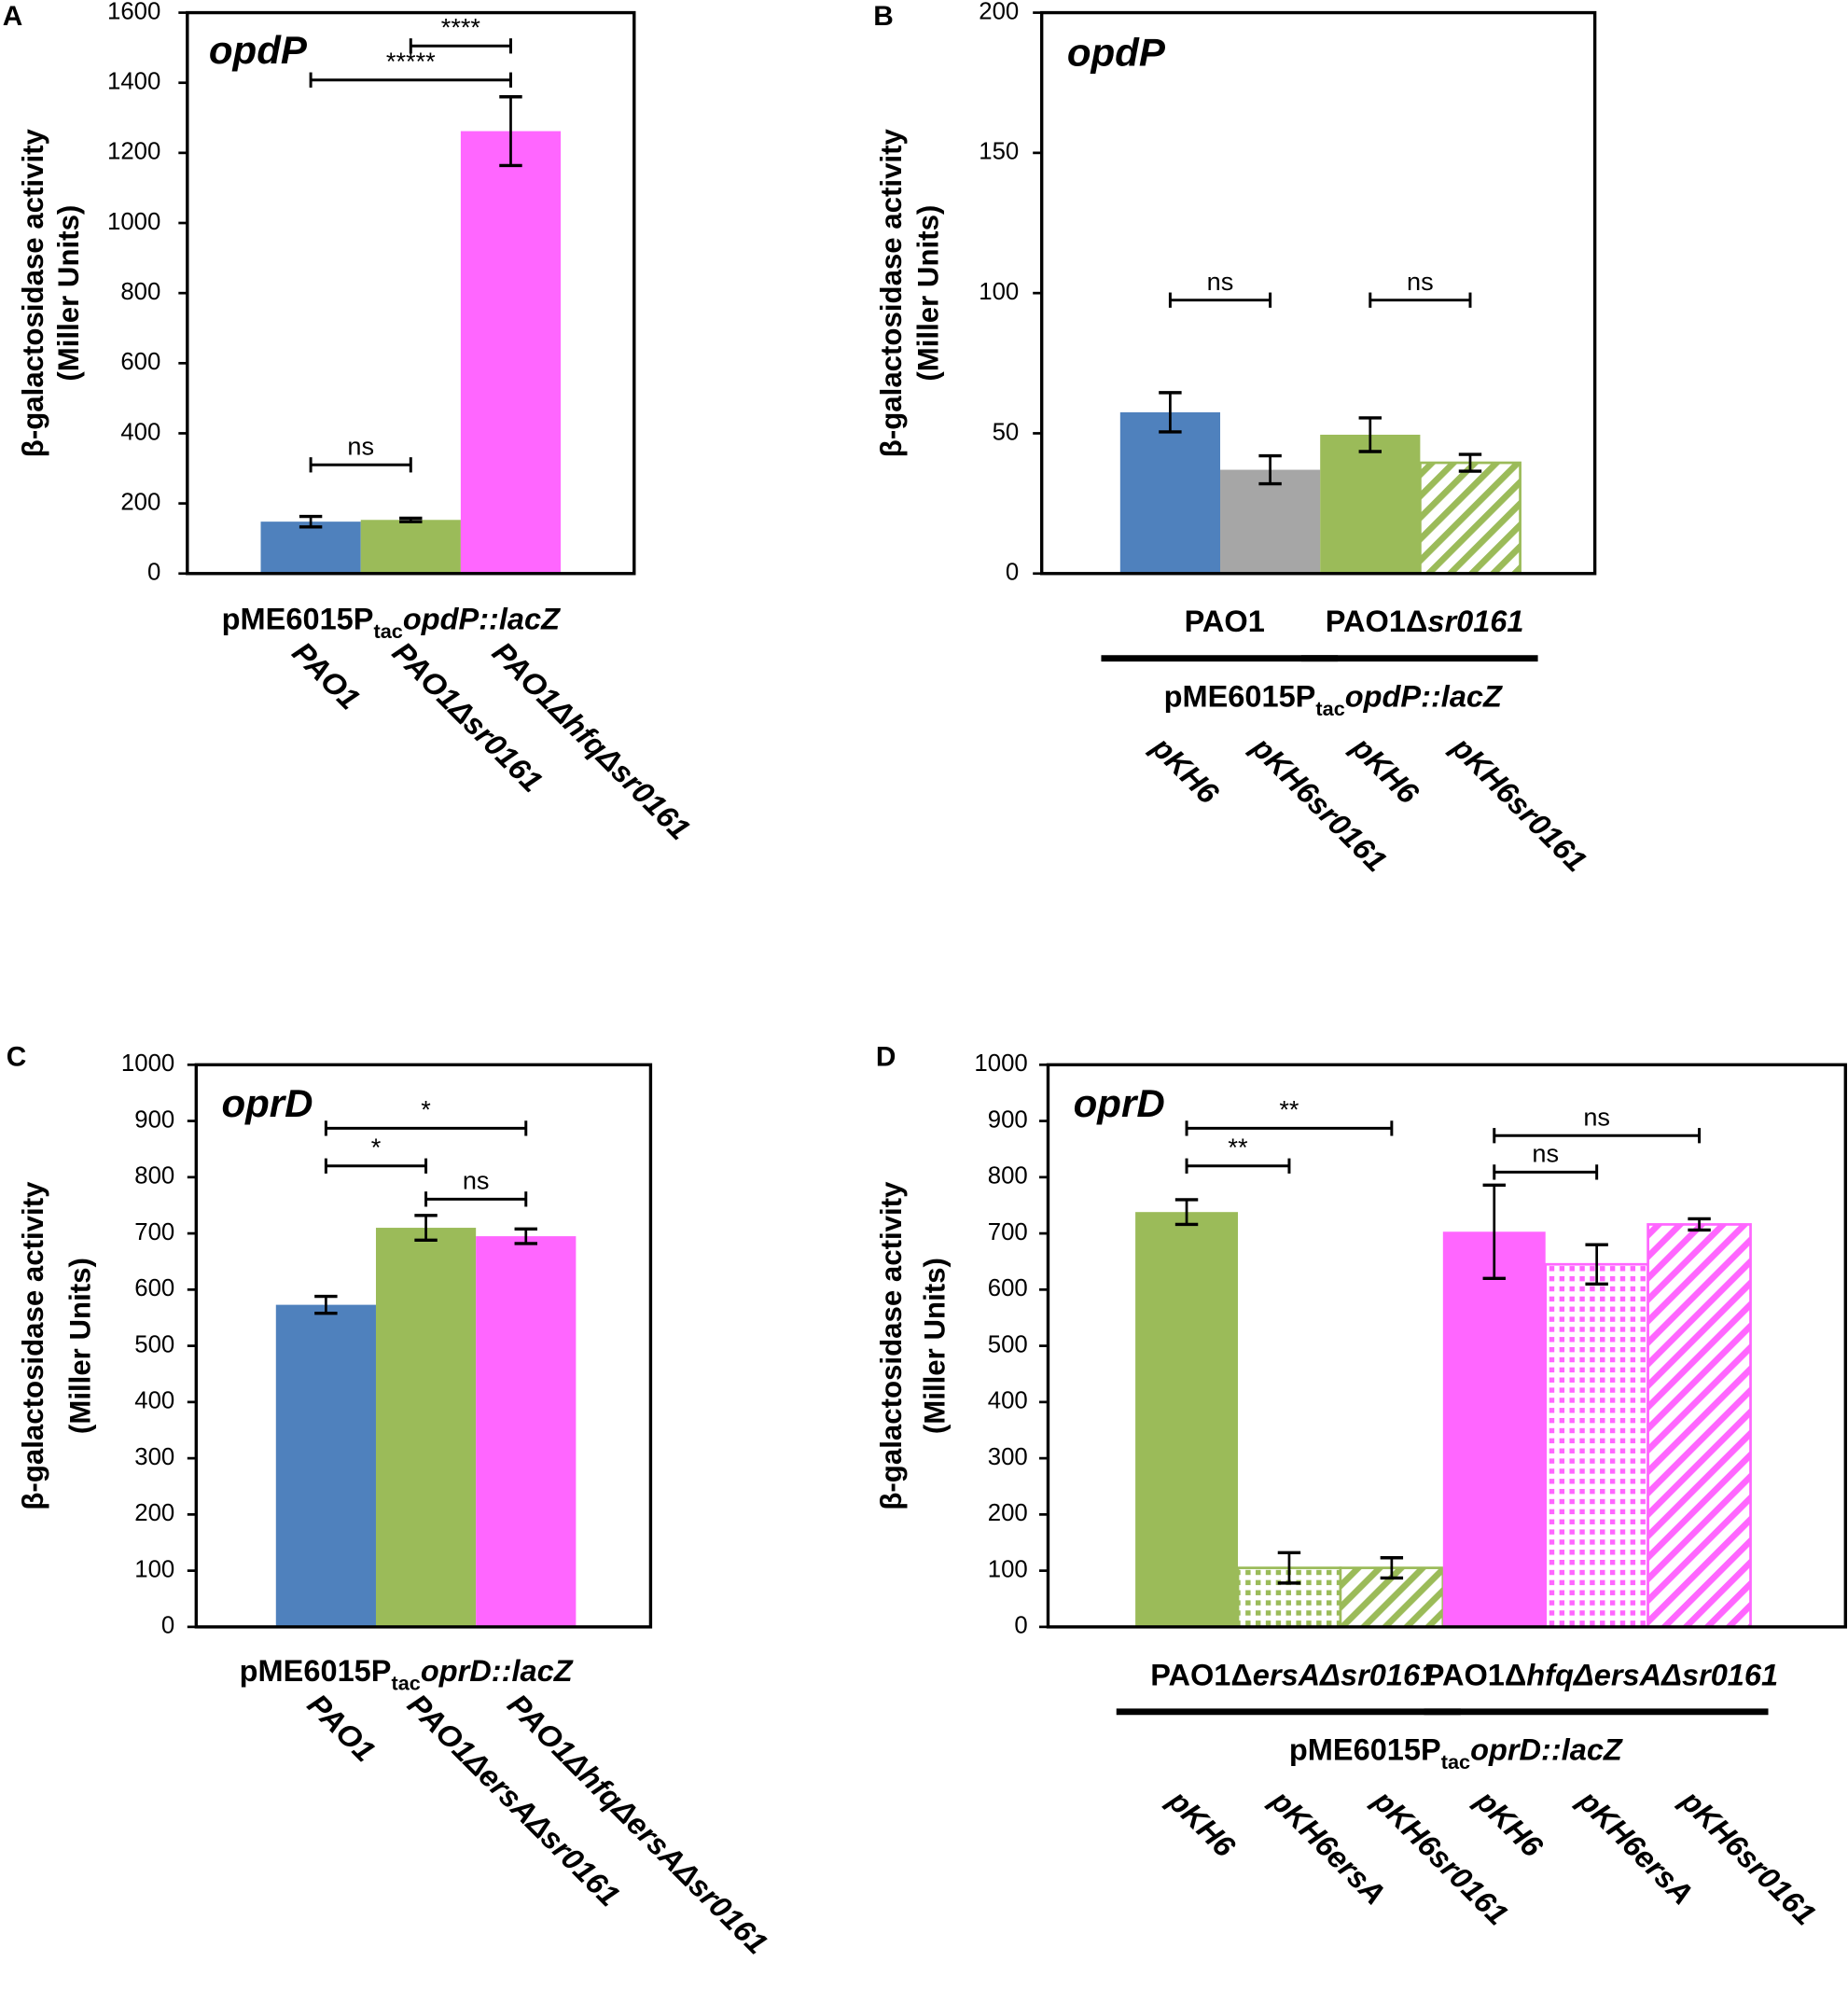 The height and width of the screenshot is (1989, 1848). I want to click on y-tick-label: 1600, so click(133, 12).